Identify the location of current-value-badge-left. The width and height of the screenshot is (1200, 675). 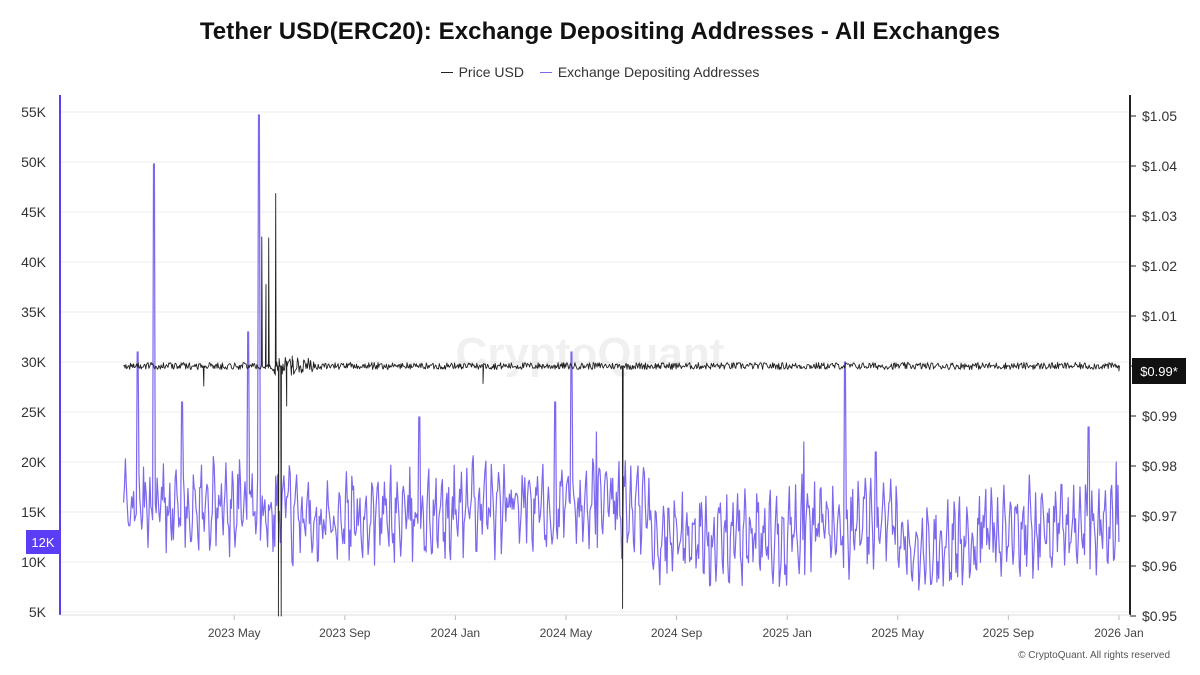
(43, 542).